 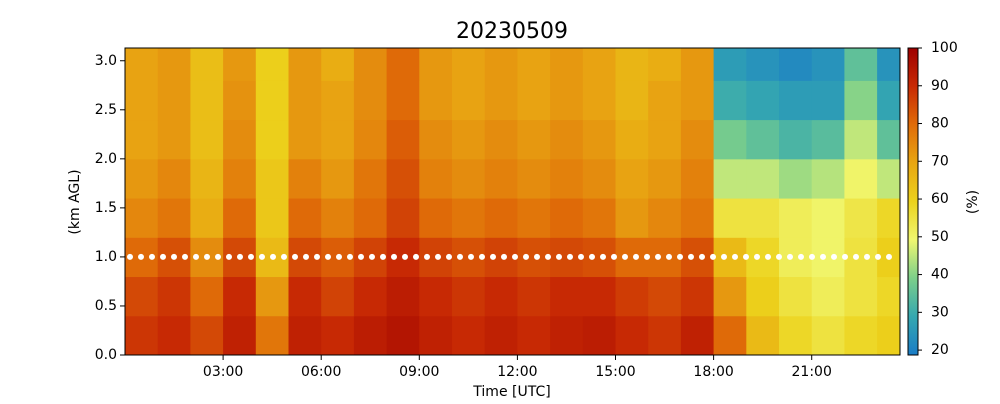 I want to click on colorbar-tick-label: 20, so click(x=940, y=350).